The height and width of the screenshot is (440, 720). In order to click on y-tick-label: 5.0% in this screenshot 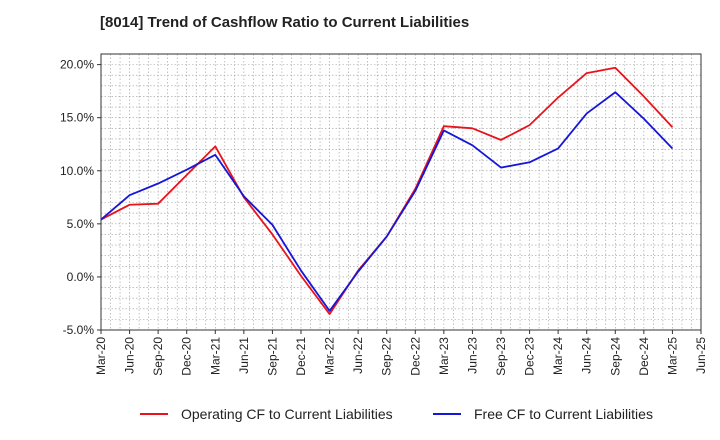, I will do `click(81, 224)`.